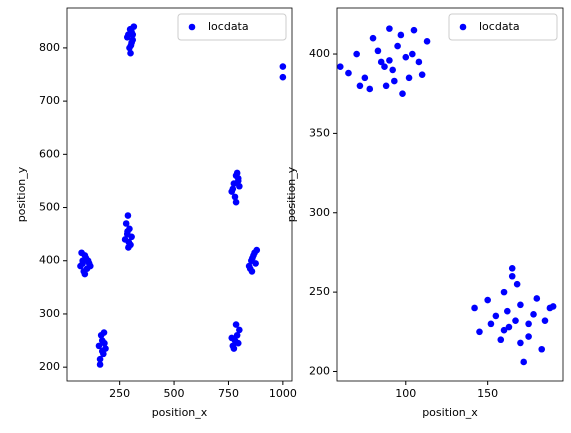 Image resolution: width=571 pixels, height=433 pixels. I want to click on y-tick-label: 500, so click(49, 207).